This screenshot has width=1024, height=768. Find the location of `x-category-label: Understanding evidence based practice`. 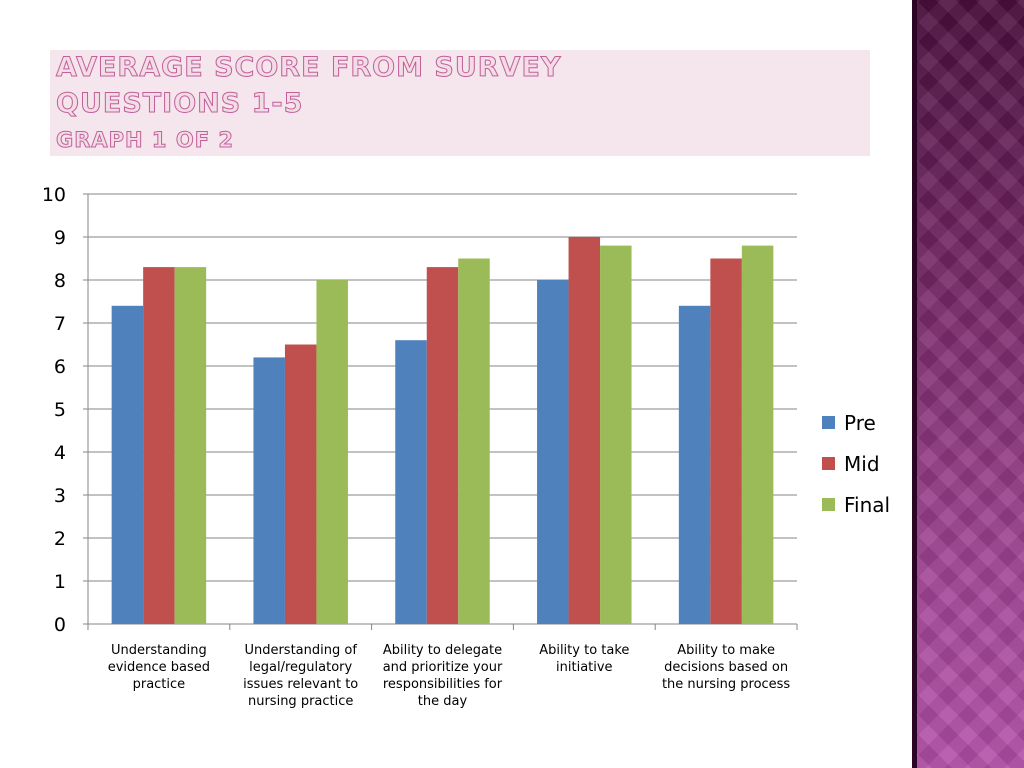

x-category-label: Understanding evidence based practice is located at coordinates (159, 667).